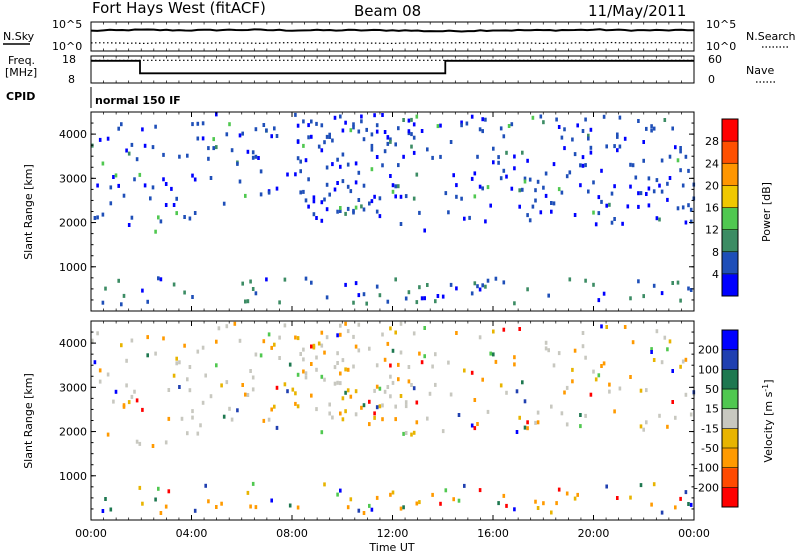  I want to click on nsearch-line, so click(392, 43).